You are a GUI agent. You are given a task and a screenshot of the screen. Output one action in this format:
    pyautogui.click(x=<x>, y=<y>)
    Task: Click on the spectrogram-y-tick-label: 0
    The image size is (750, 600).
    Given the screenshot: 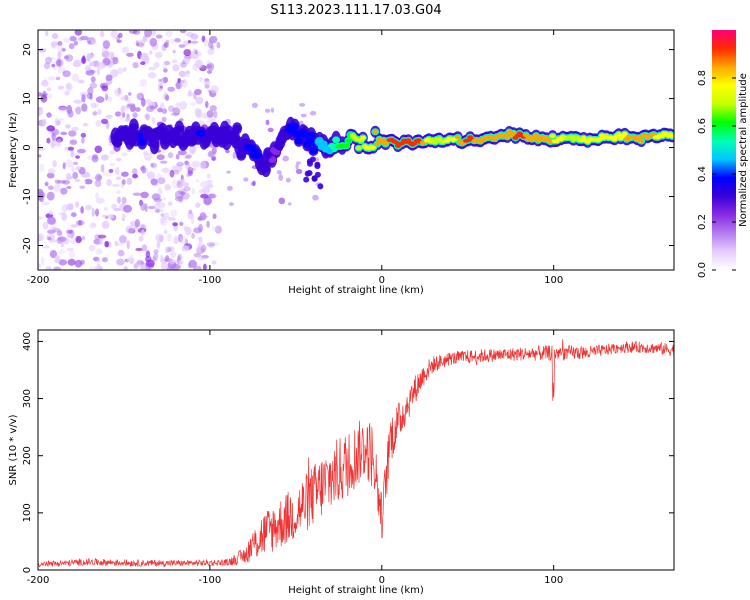 What is the action you would take?
    pyautogui.click(x=27, y=147)
    